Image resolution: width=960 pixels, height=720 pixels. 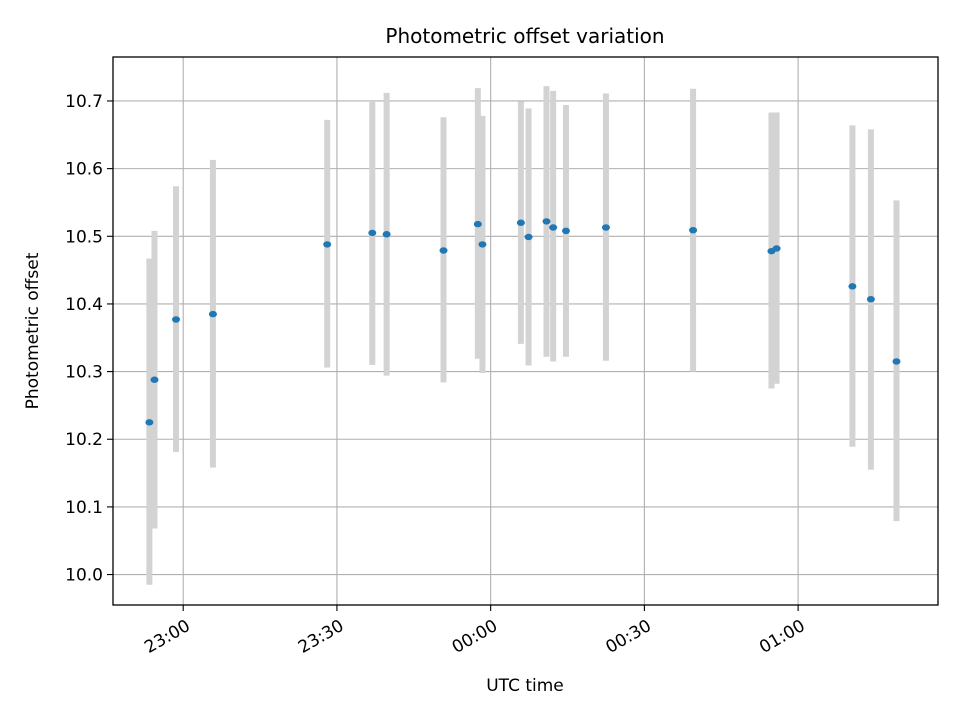 I want to click on y-tick-label: 10.2, so click(x=84, y=440).